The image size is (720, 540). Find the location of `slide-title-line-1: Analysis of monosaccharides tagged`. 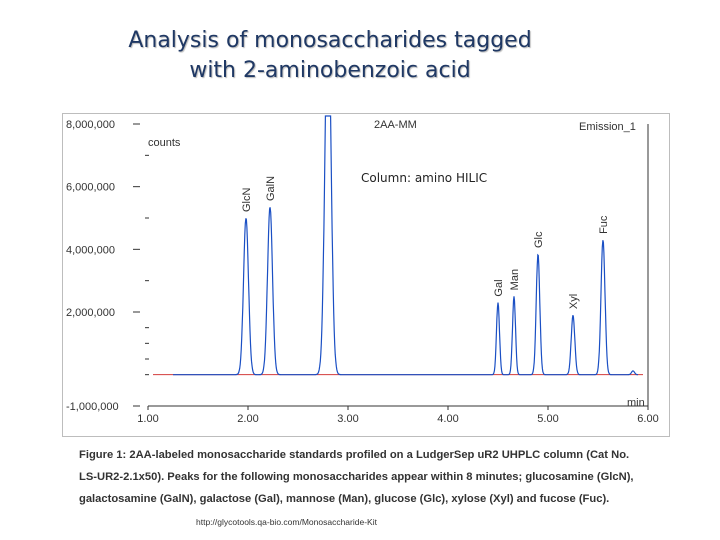

slide-title-line-1: Analysis of monosaccharides tagged is located at coordinates (330, 40).